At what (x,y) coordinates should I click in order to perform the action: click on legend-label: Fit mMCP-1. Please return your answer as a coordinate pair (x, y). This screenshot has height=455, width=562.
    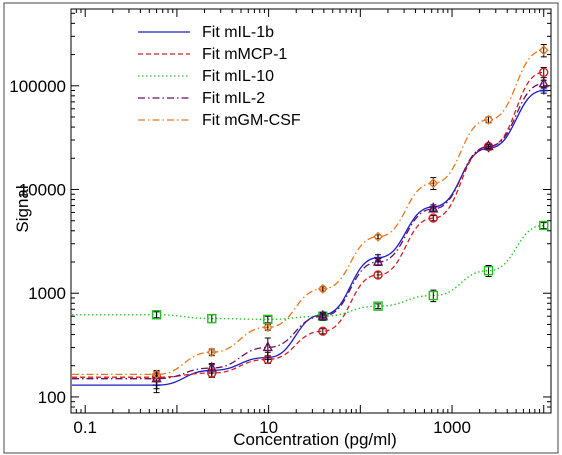
    Looking at the image, I should click on (244, 54).